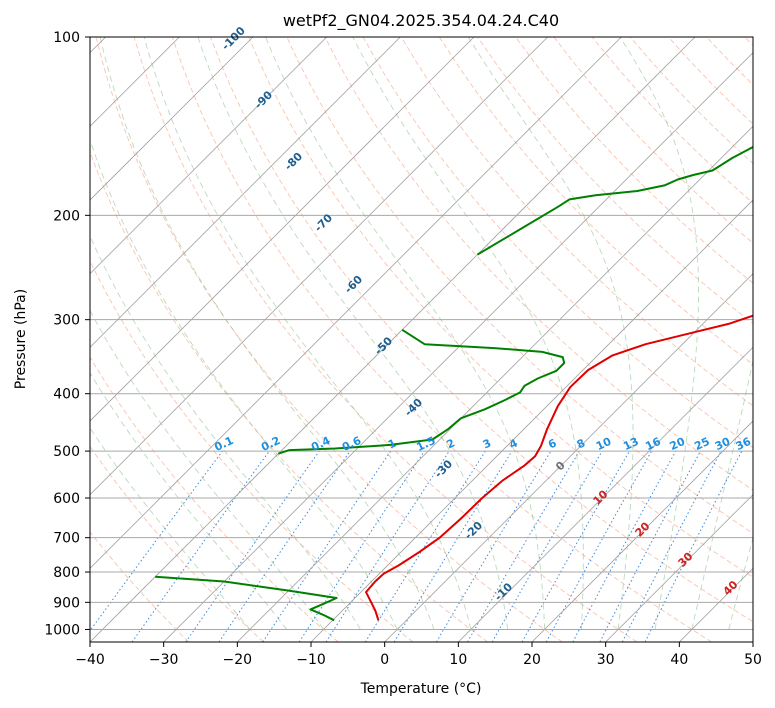 The height and width of the screenshot is (708, 775). I want to click on series-dewpoint_mid-line, so click(421, 391).